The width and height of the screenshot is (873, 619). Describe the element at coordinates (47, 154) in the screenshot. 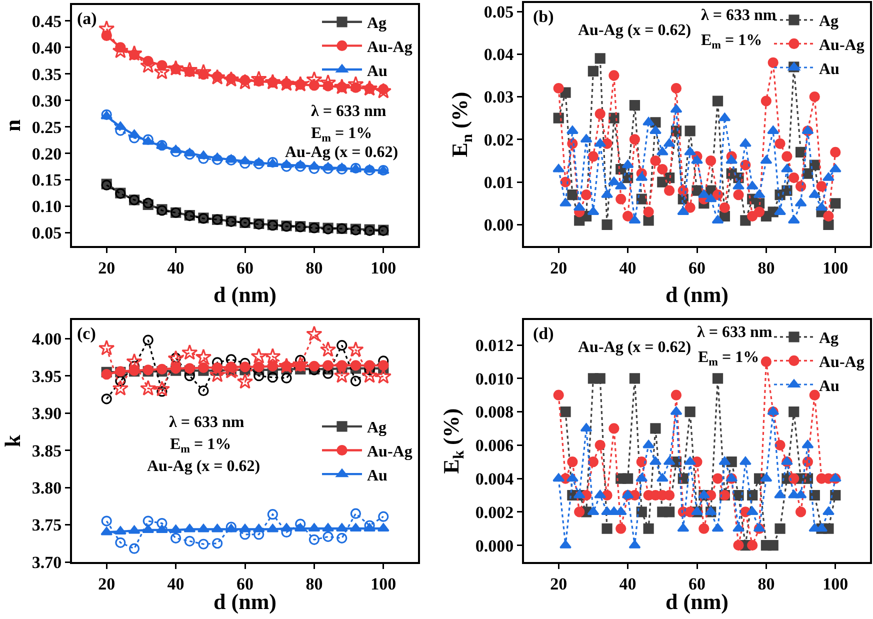

I see `y-tick-label: 0.20` at that location.